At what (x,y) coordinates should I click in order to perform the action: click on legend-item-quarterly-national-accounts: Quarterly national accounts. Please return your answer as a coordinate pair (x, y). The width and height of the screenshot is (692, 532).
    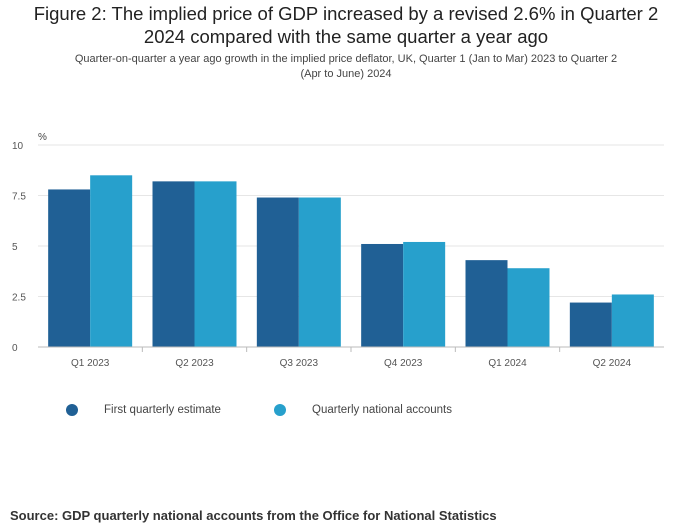
    Looking at the image, I should click on (363, 410).